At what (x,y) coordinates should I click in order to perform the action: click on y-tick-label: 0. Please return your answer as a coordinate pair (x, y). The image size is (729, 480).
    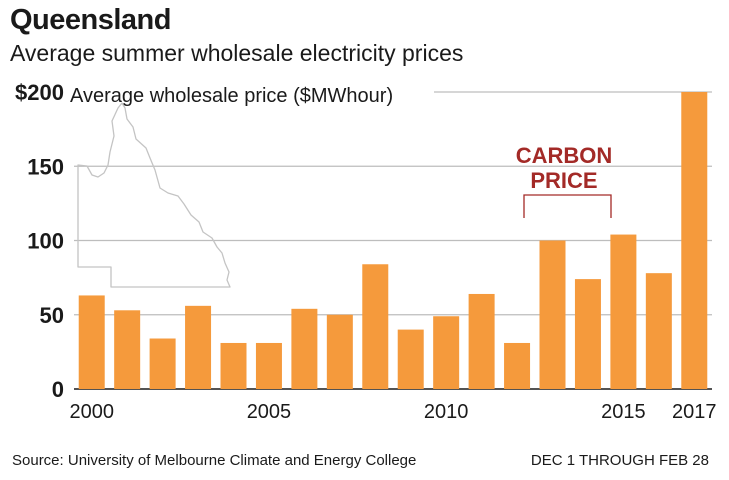
    Looking at the image, I should click on (58, 389).